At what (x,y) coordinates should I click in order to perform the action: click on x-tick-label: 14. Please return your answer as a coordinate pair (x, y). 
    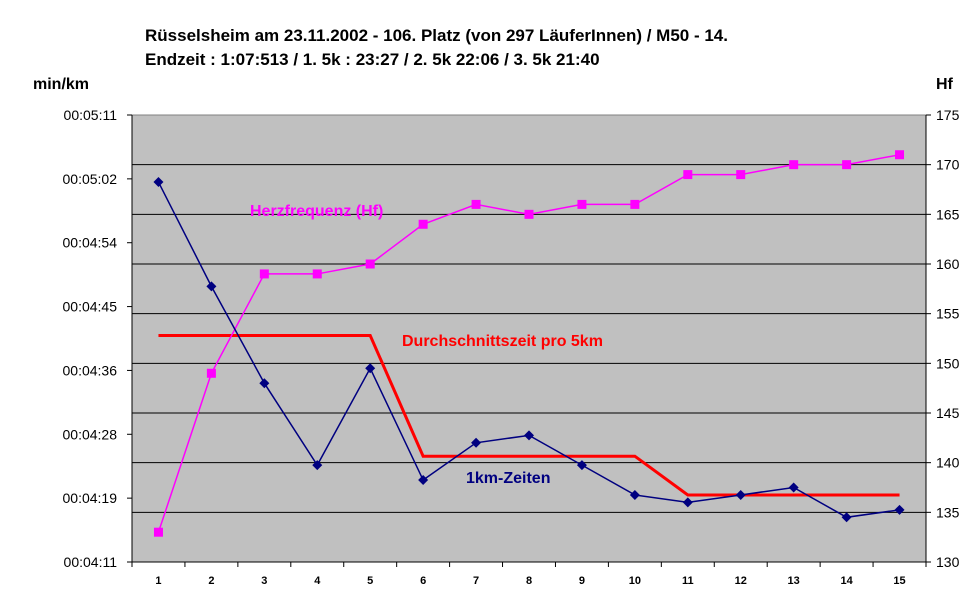
    Looking at the image, I should click on (846, 581).